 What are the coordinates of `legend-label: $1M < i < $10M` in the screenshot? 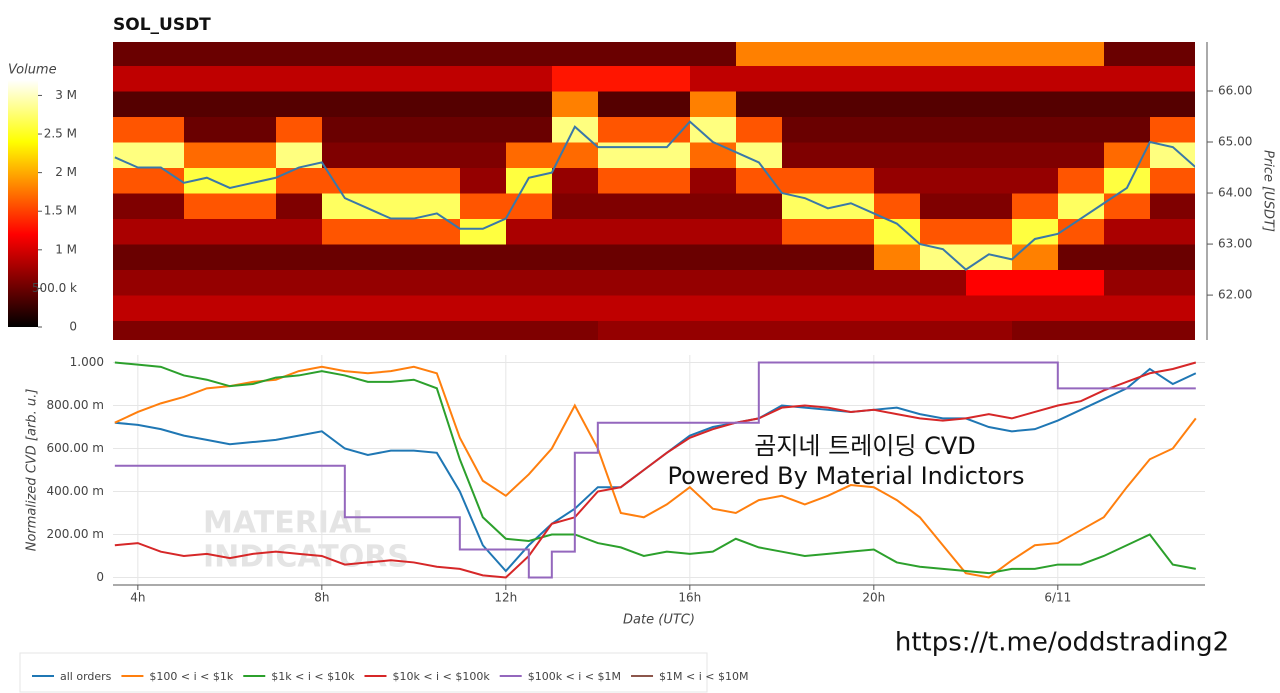 It's located at (703, 676).